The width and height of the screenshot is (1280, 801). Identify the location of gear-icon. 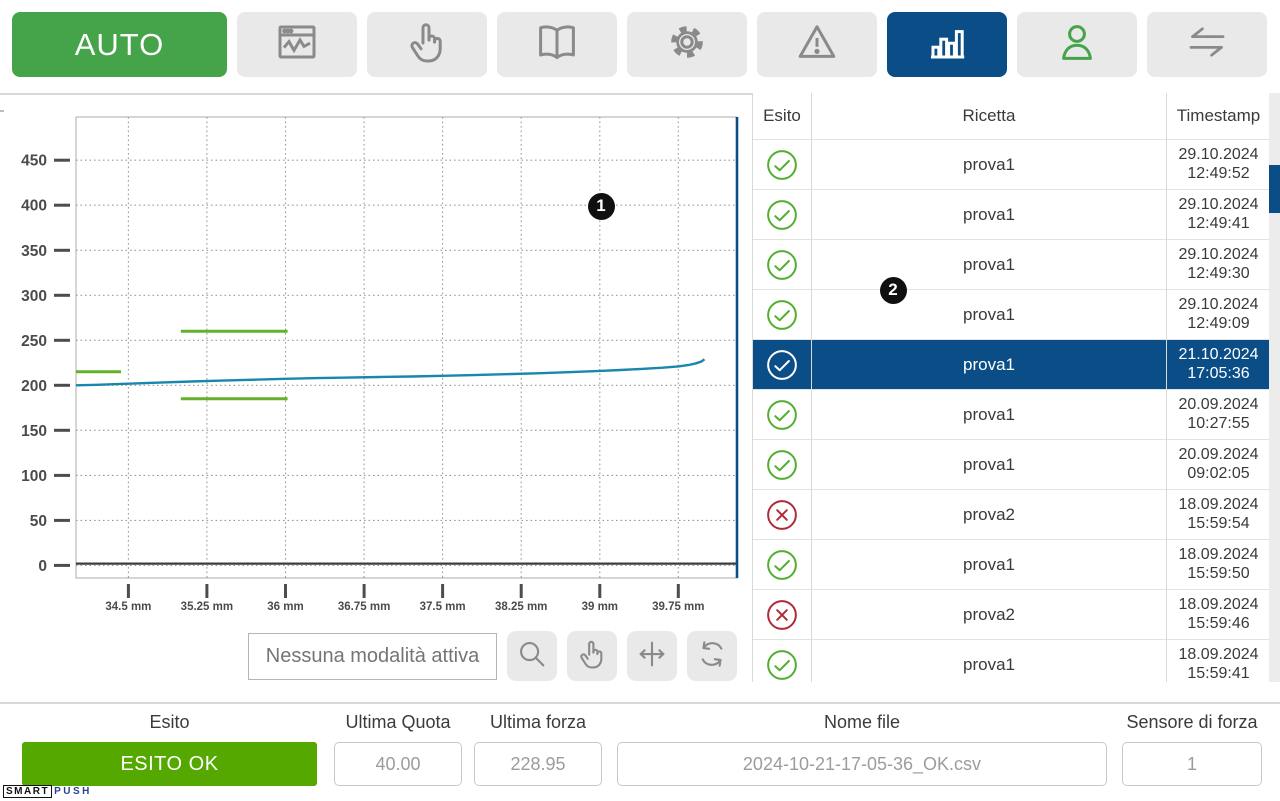
(687, 44).